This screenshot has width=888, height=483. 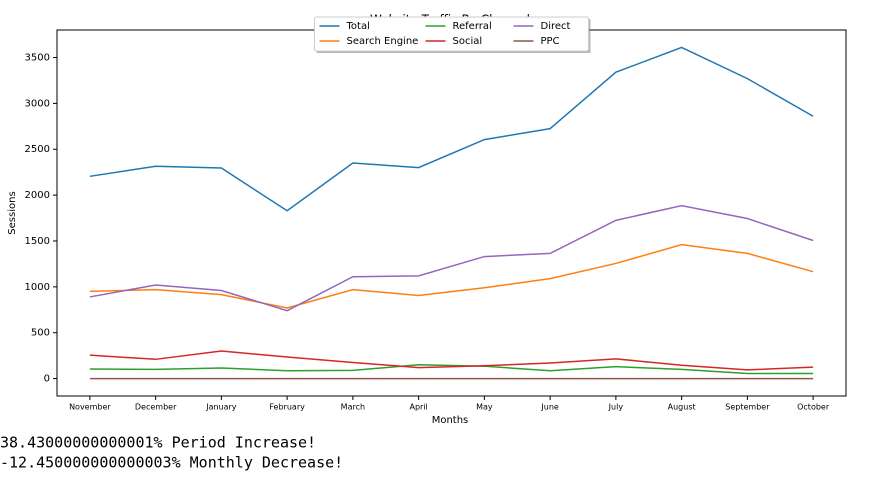 What do you see at coordinates (472, 26) in the screenshot?
I see `legend-label: Referral` at bounding box center [472, 26].